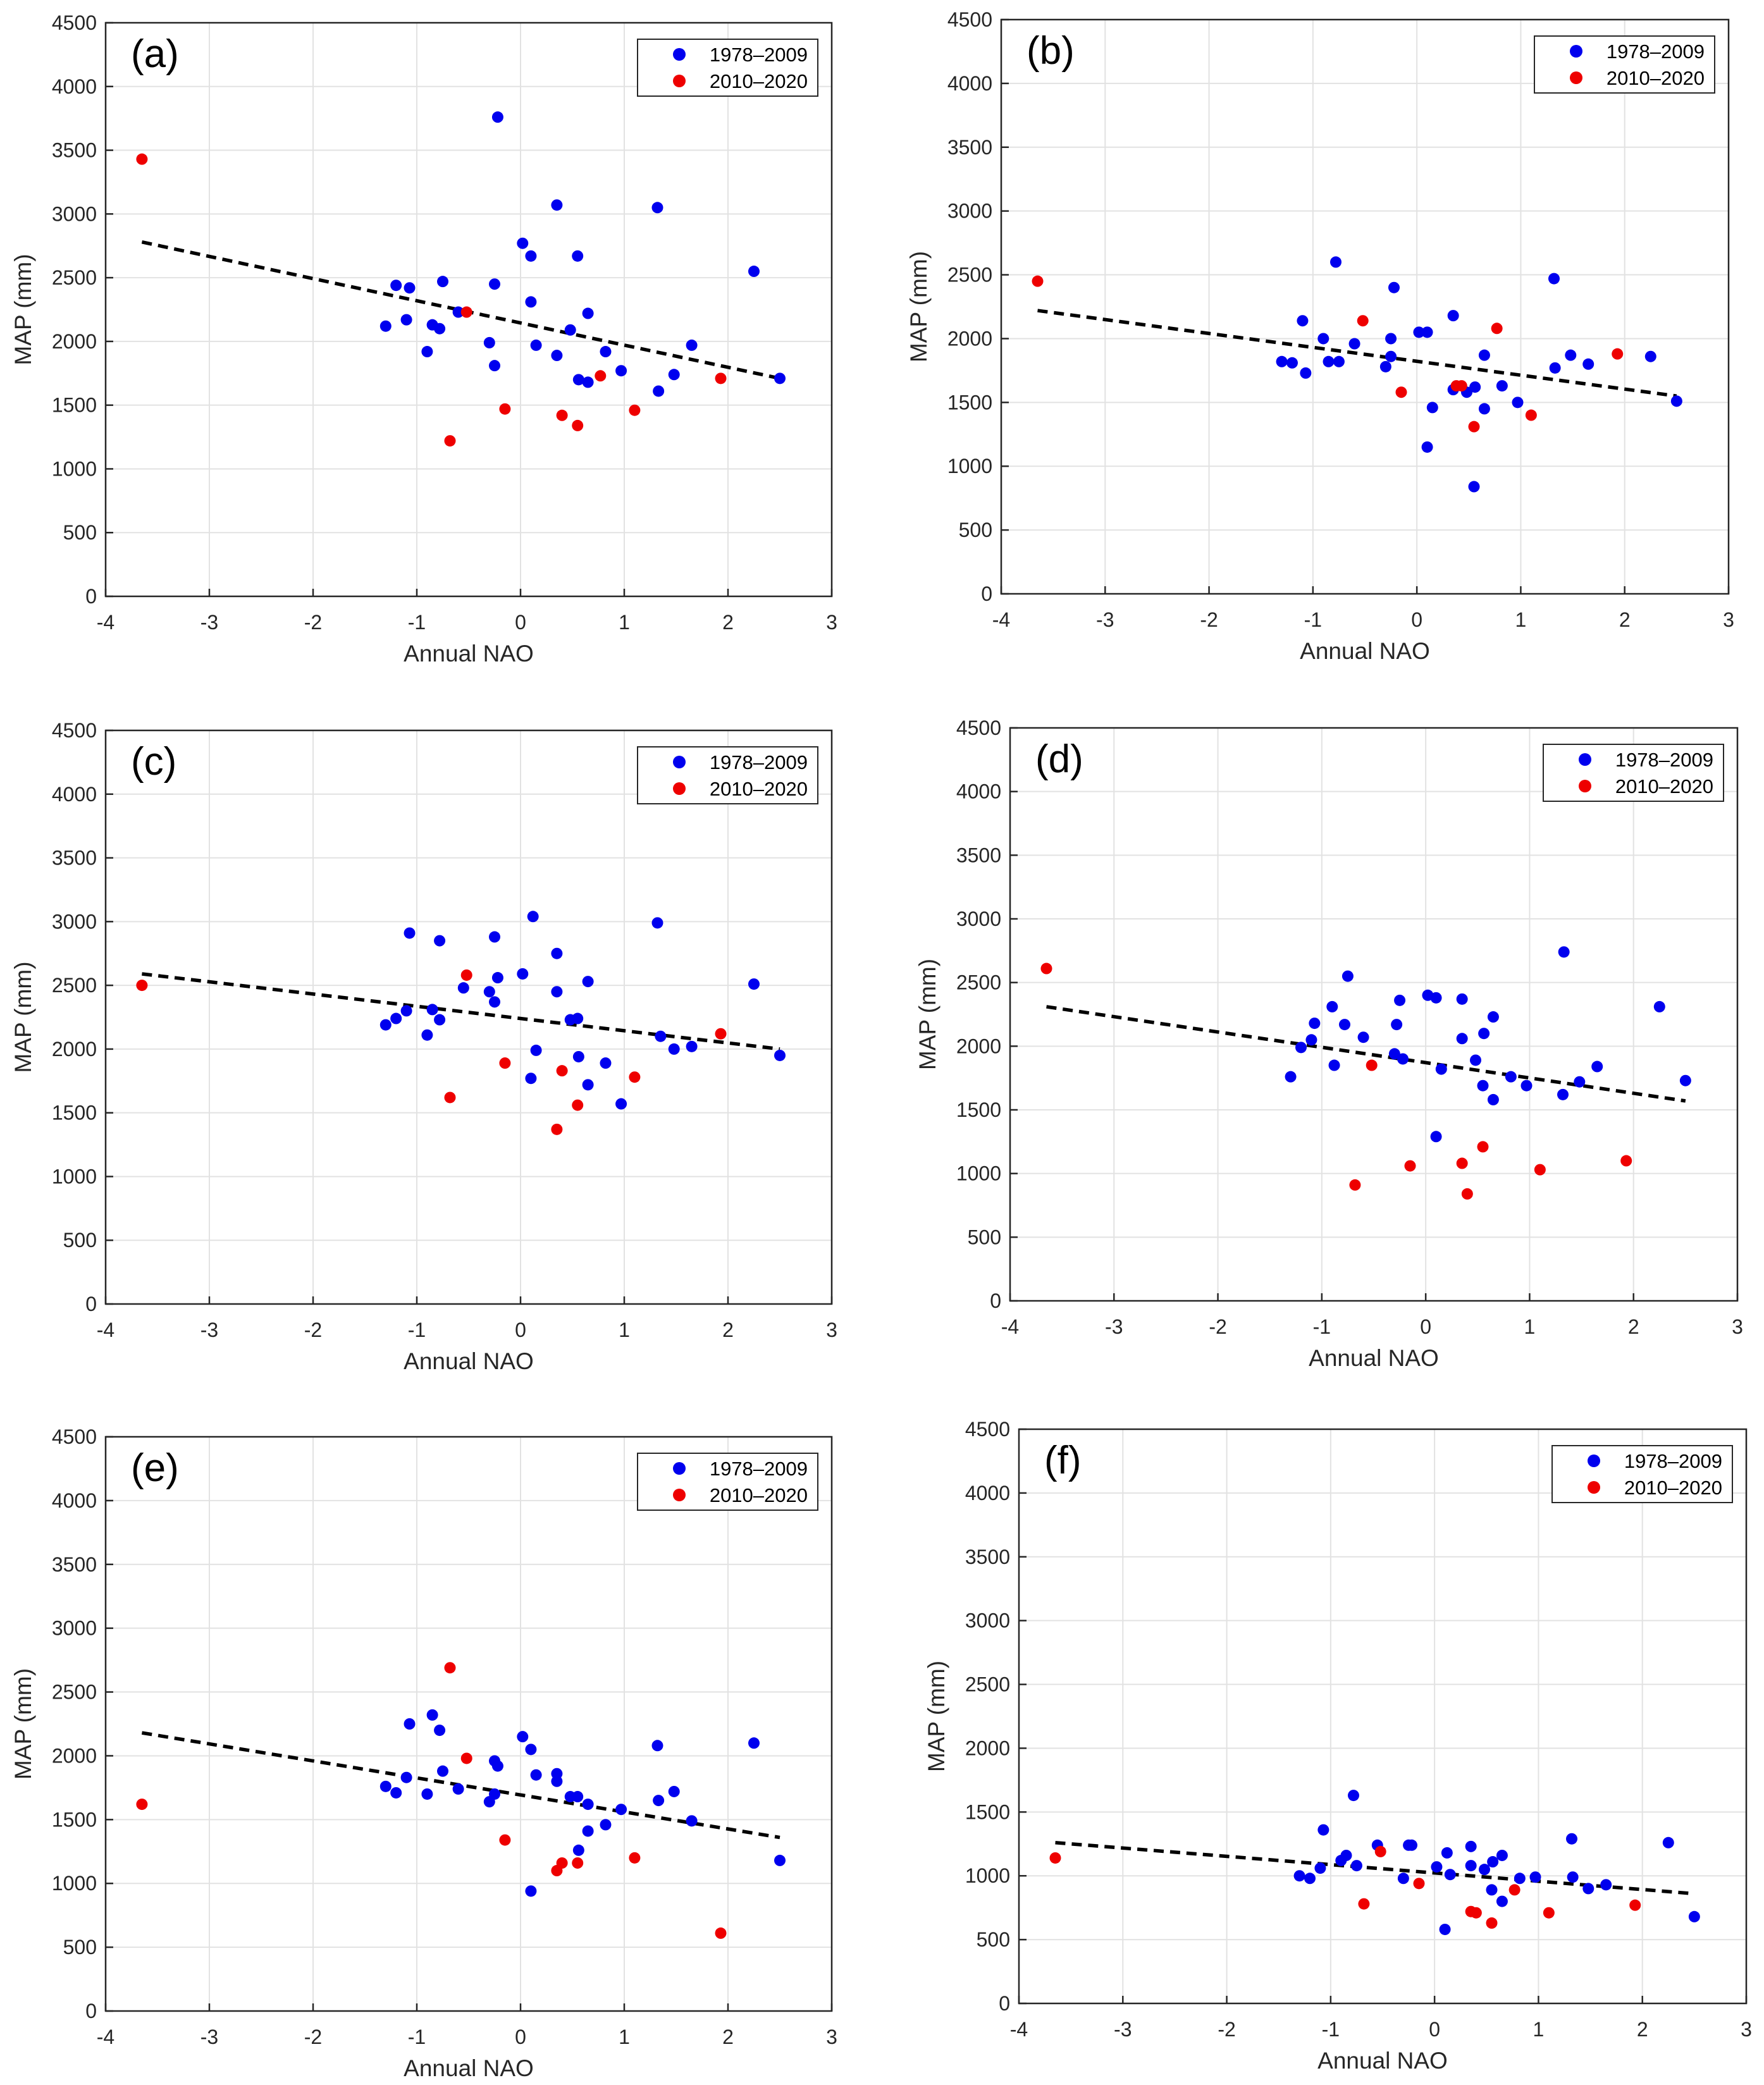 This screenshot has width=1764, height=2085. I want to click on y-tick-label: 3500, so click(75, 150).